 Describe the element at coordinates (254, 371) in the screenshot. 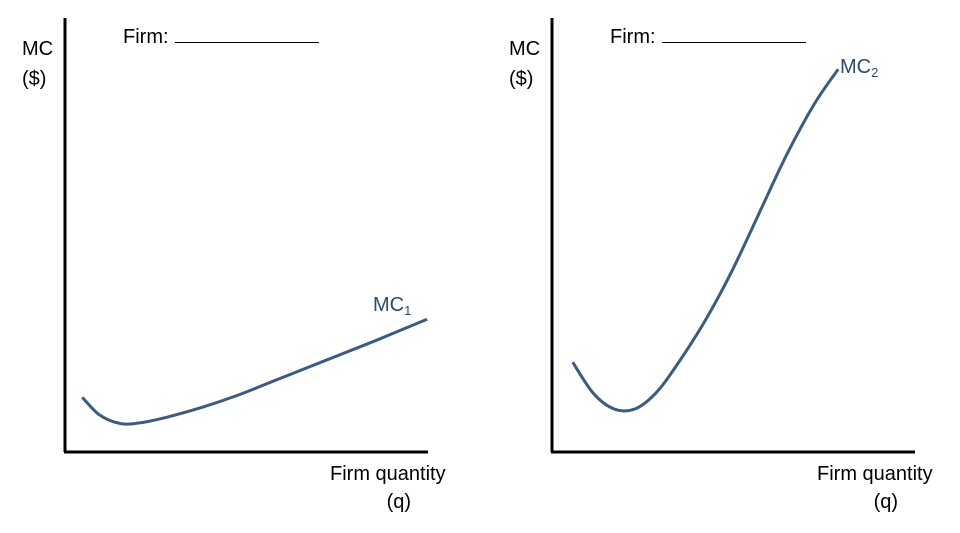

I see `mc1-curve` at that location.